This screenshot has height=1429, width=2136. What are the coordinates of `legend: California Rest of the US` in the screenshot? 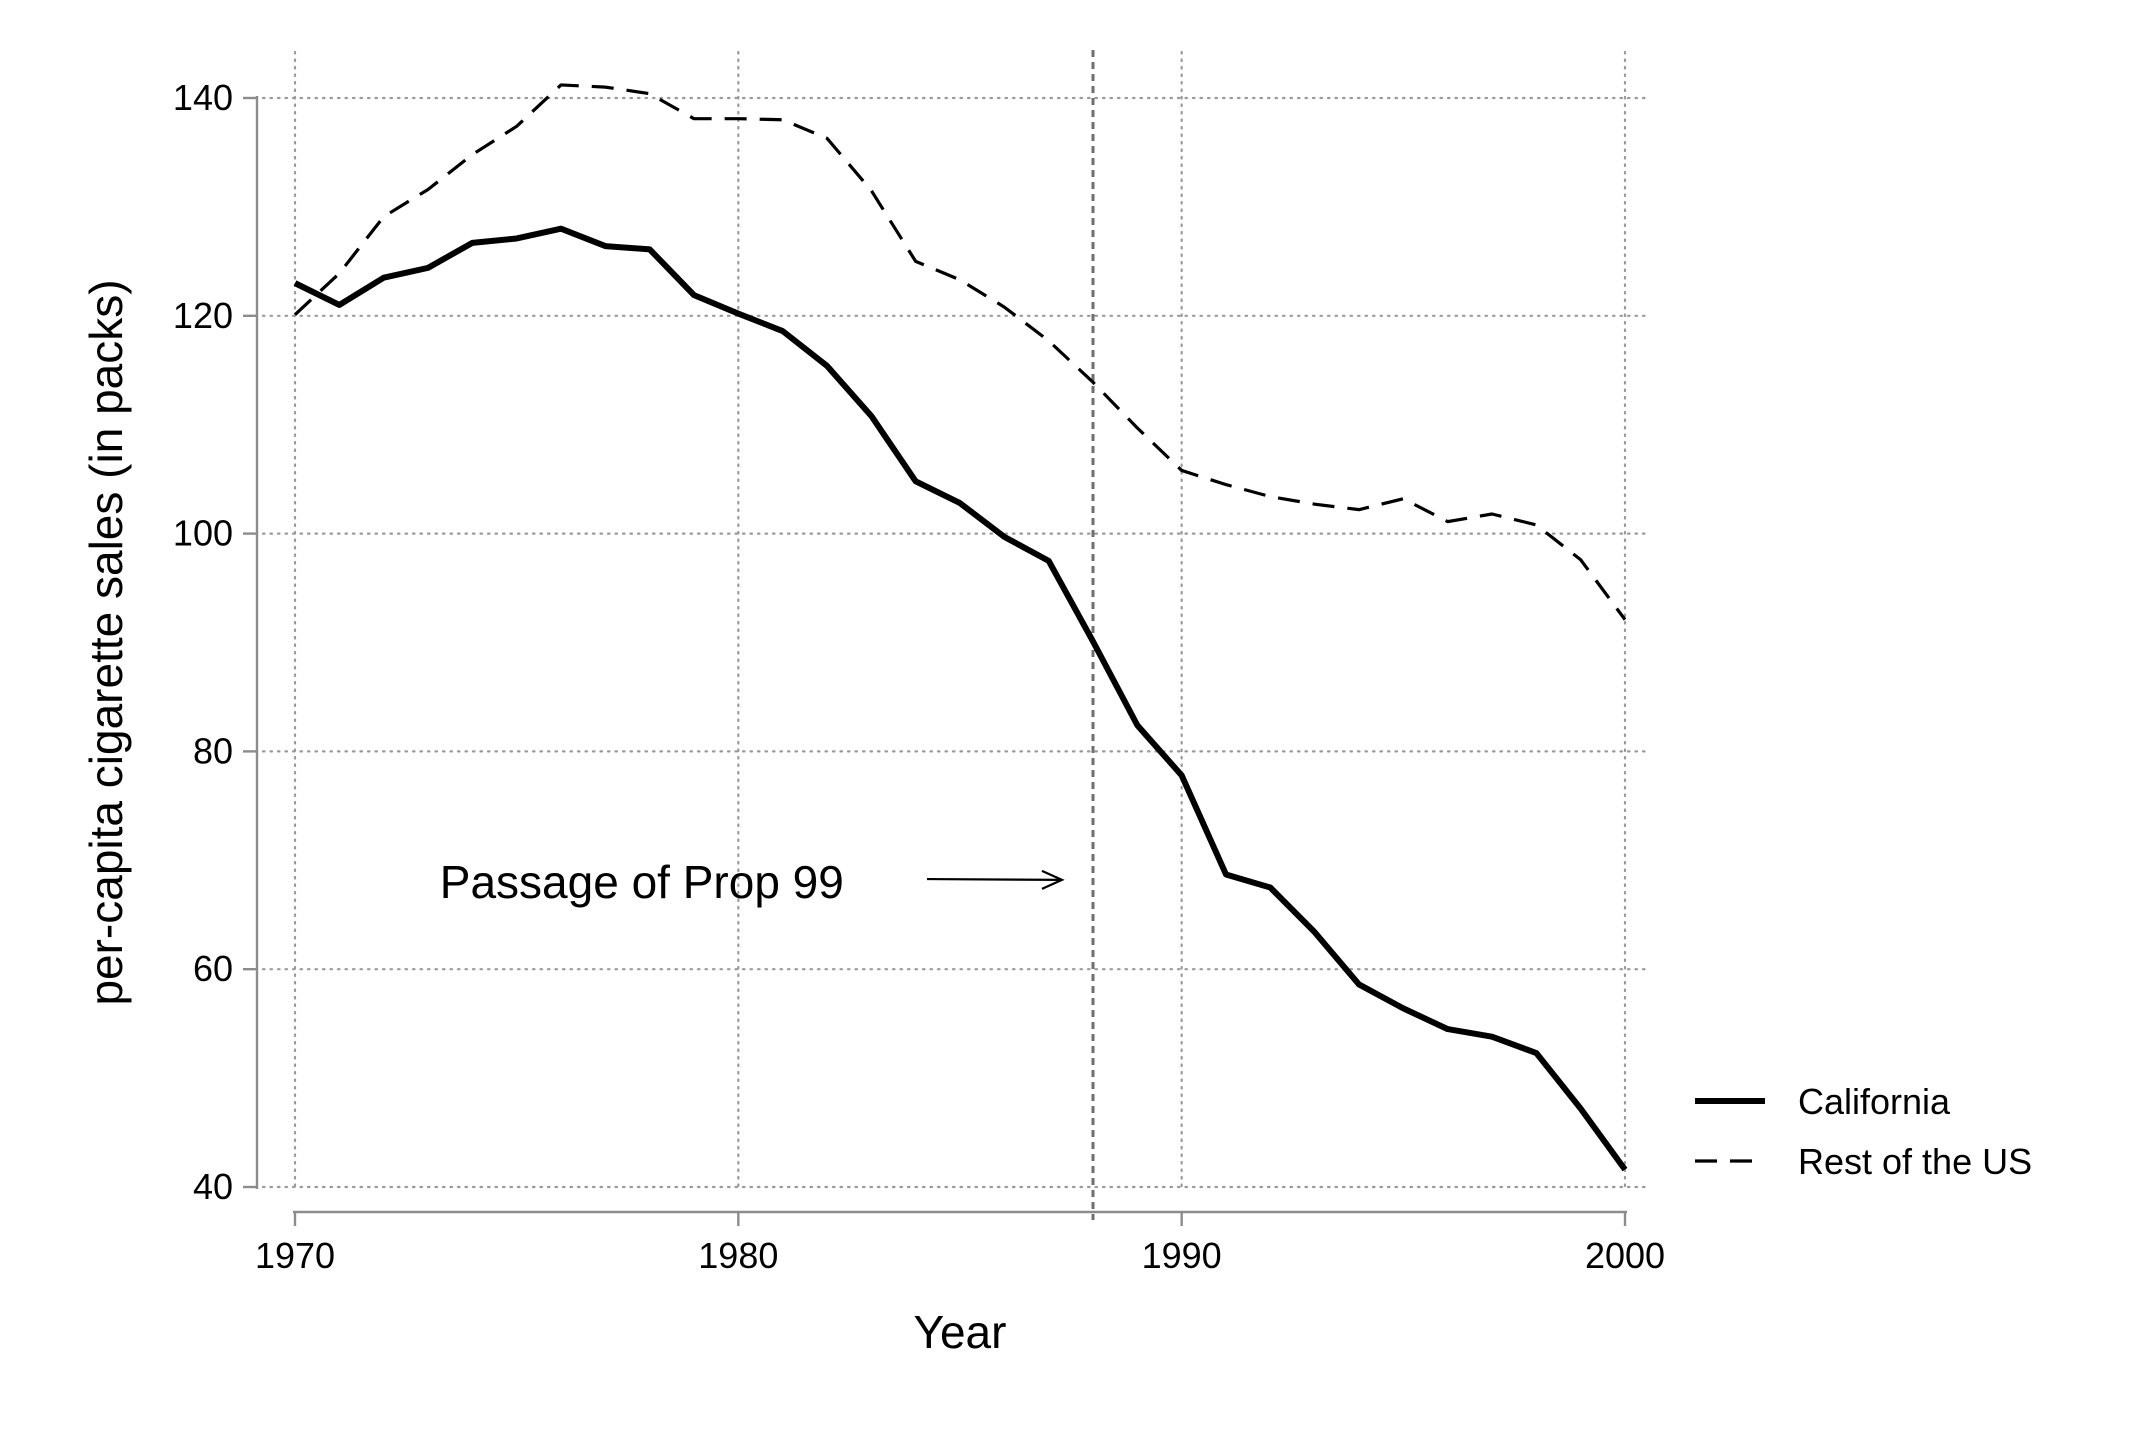 It's located at (1863, 1131).